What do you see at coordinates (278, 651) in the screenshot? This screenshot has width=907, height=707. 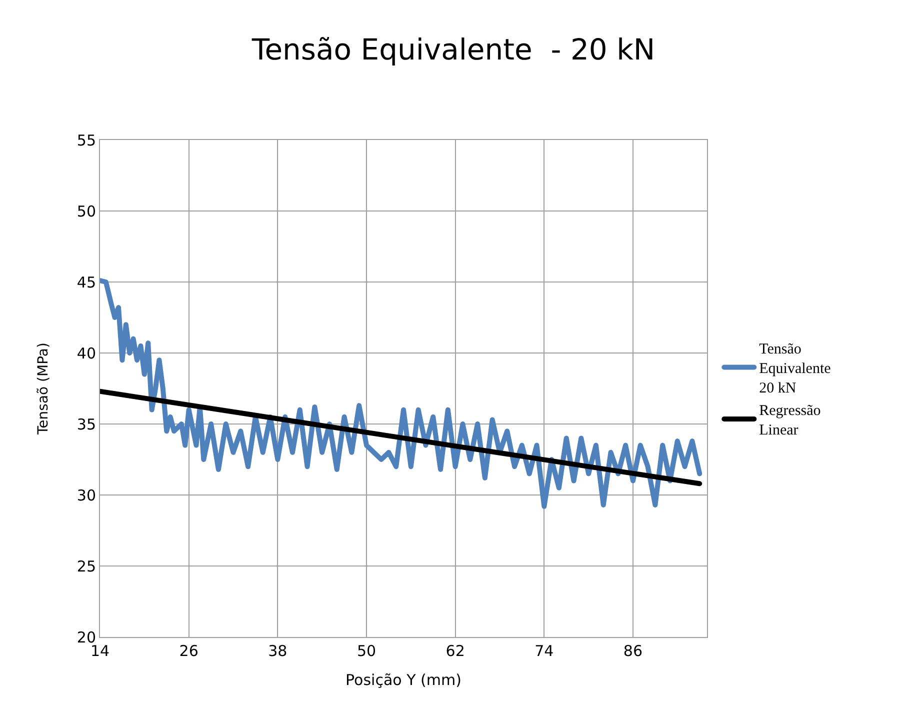 I see `x-tick-label: 38` at bounding box center [278, 651].